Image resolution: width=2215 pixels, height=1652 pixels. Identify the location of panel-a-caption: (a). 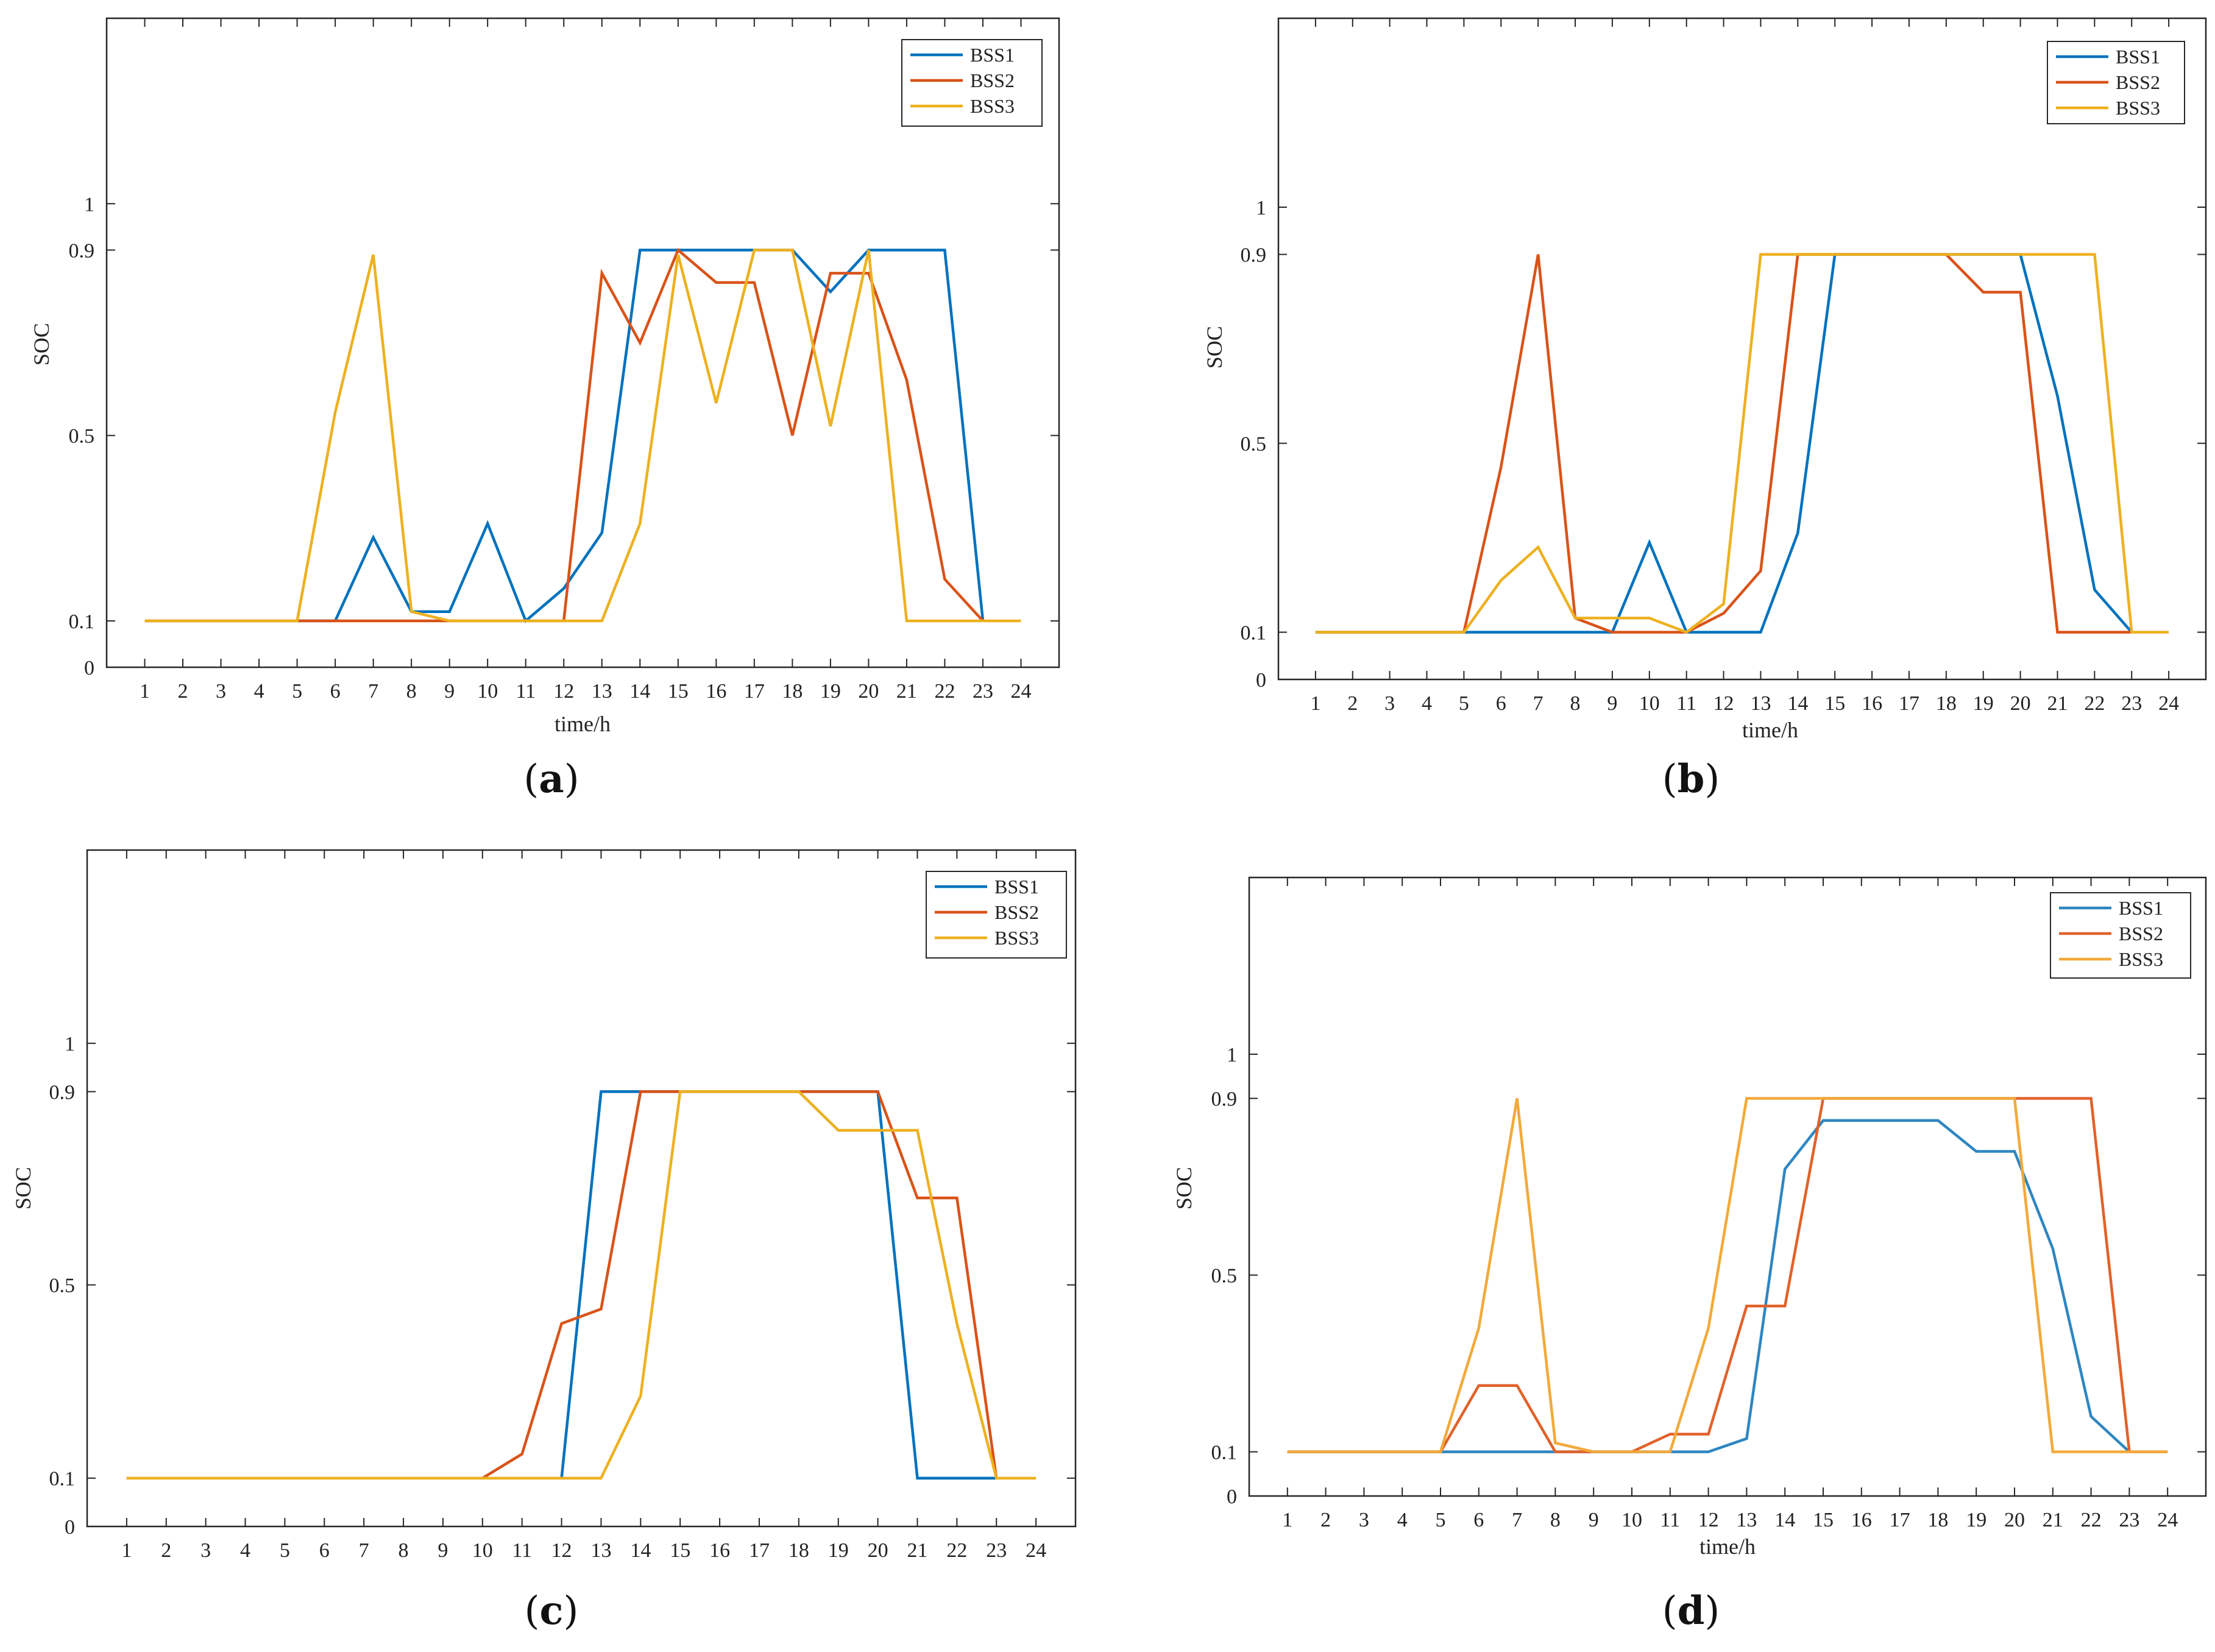
(551, 779).